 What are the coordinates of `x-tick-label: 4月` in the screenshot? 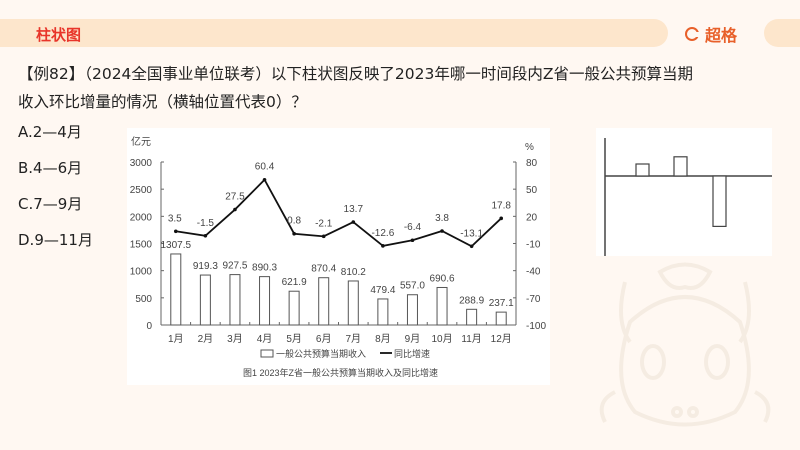 It's located at (265, 339).